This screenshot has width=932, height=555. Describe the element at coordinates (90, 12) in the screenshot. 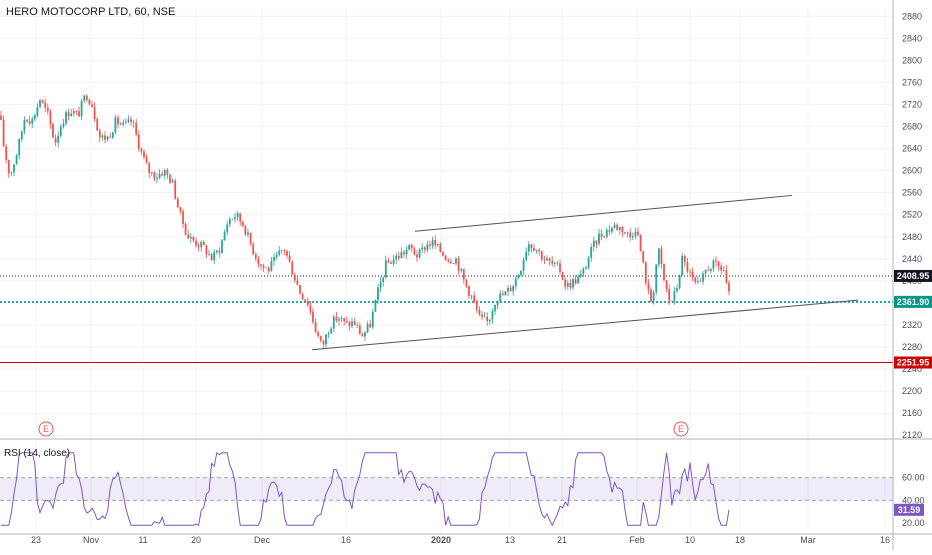

I see `chart-title: HERO MOTOCORP LTD, 60, NSE` at that location.